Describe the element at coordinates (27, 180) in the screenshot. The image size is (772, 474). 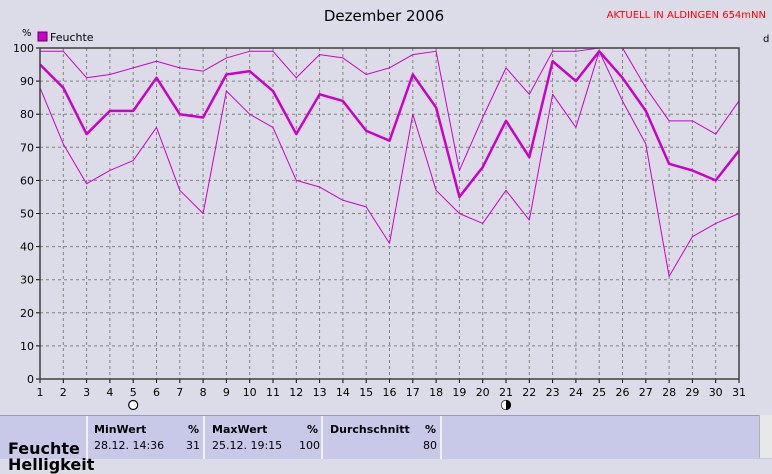
I see `y-tick-label: 60` at that location.